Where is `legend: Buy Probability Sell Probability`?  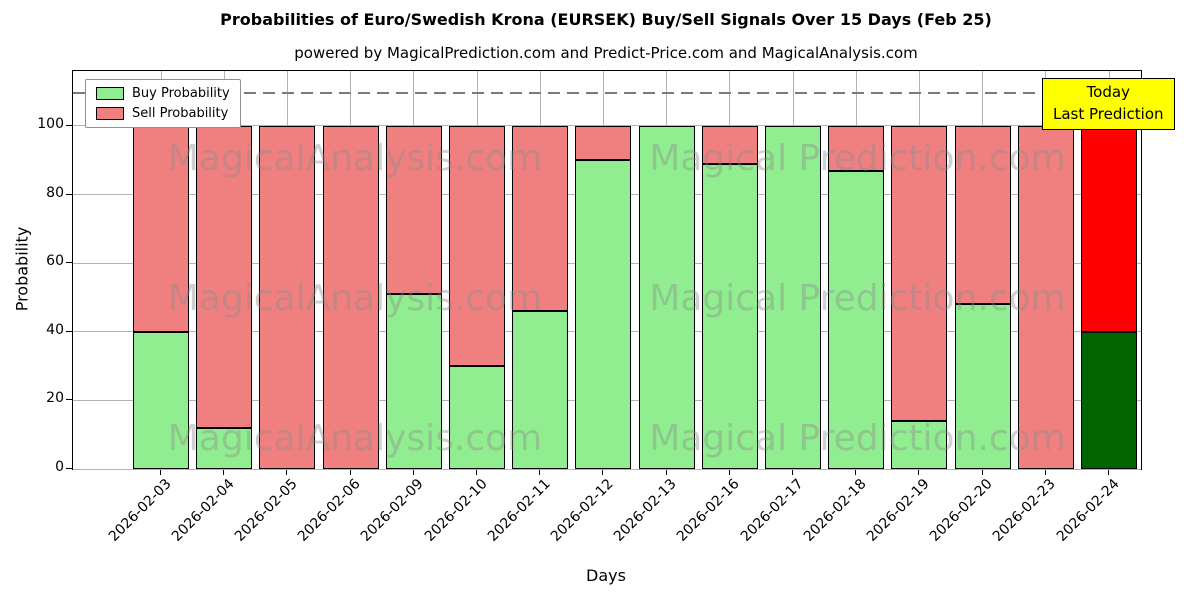 legend: Buy Probability Sell Probability is located at coordinates (163, 103).